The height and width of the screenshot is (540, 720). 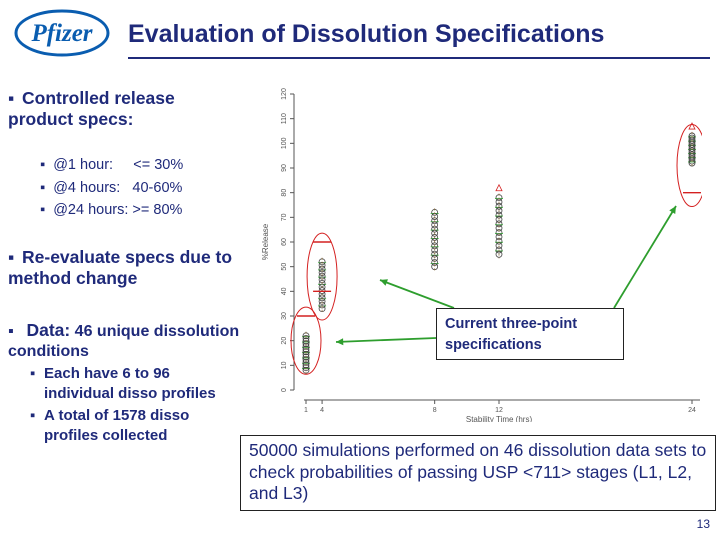 What do you see at coordinates (111, 210) in the screenshot?
I see `spec-item-3: ▪ @24 hours: >= 80%` at bounding box center [111, 210].